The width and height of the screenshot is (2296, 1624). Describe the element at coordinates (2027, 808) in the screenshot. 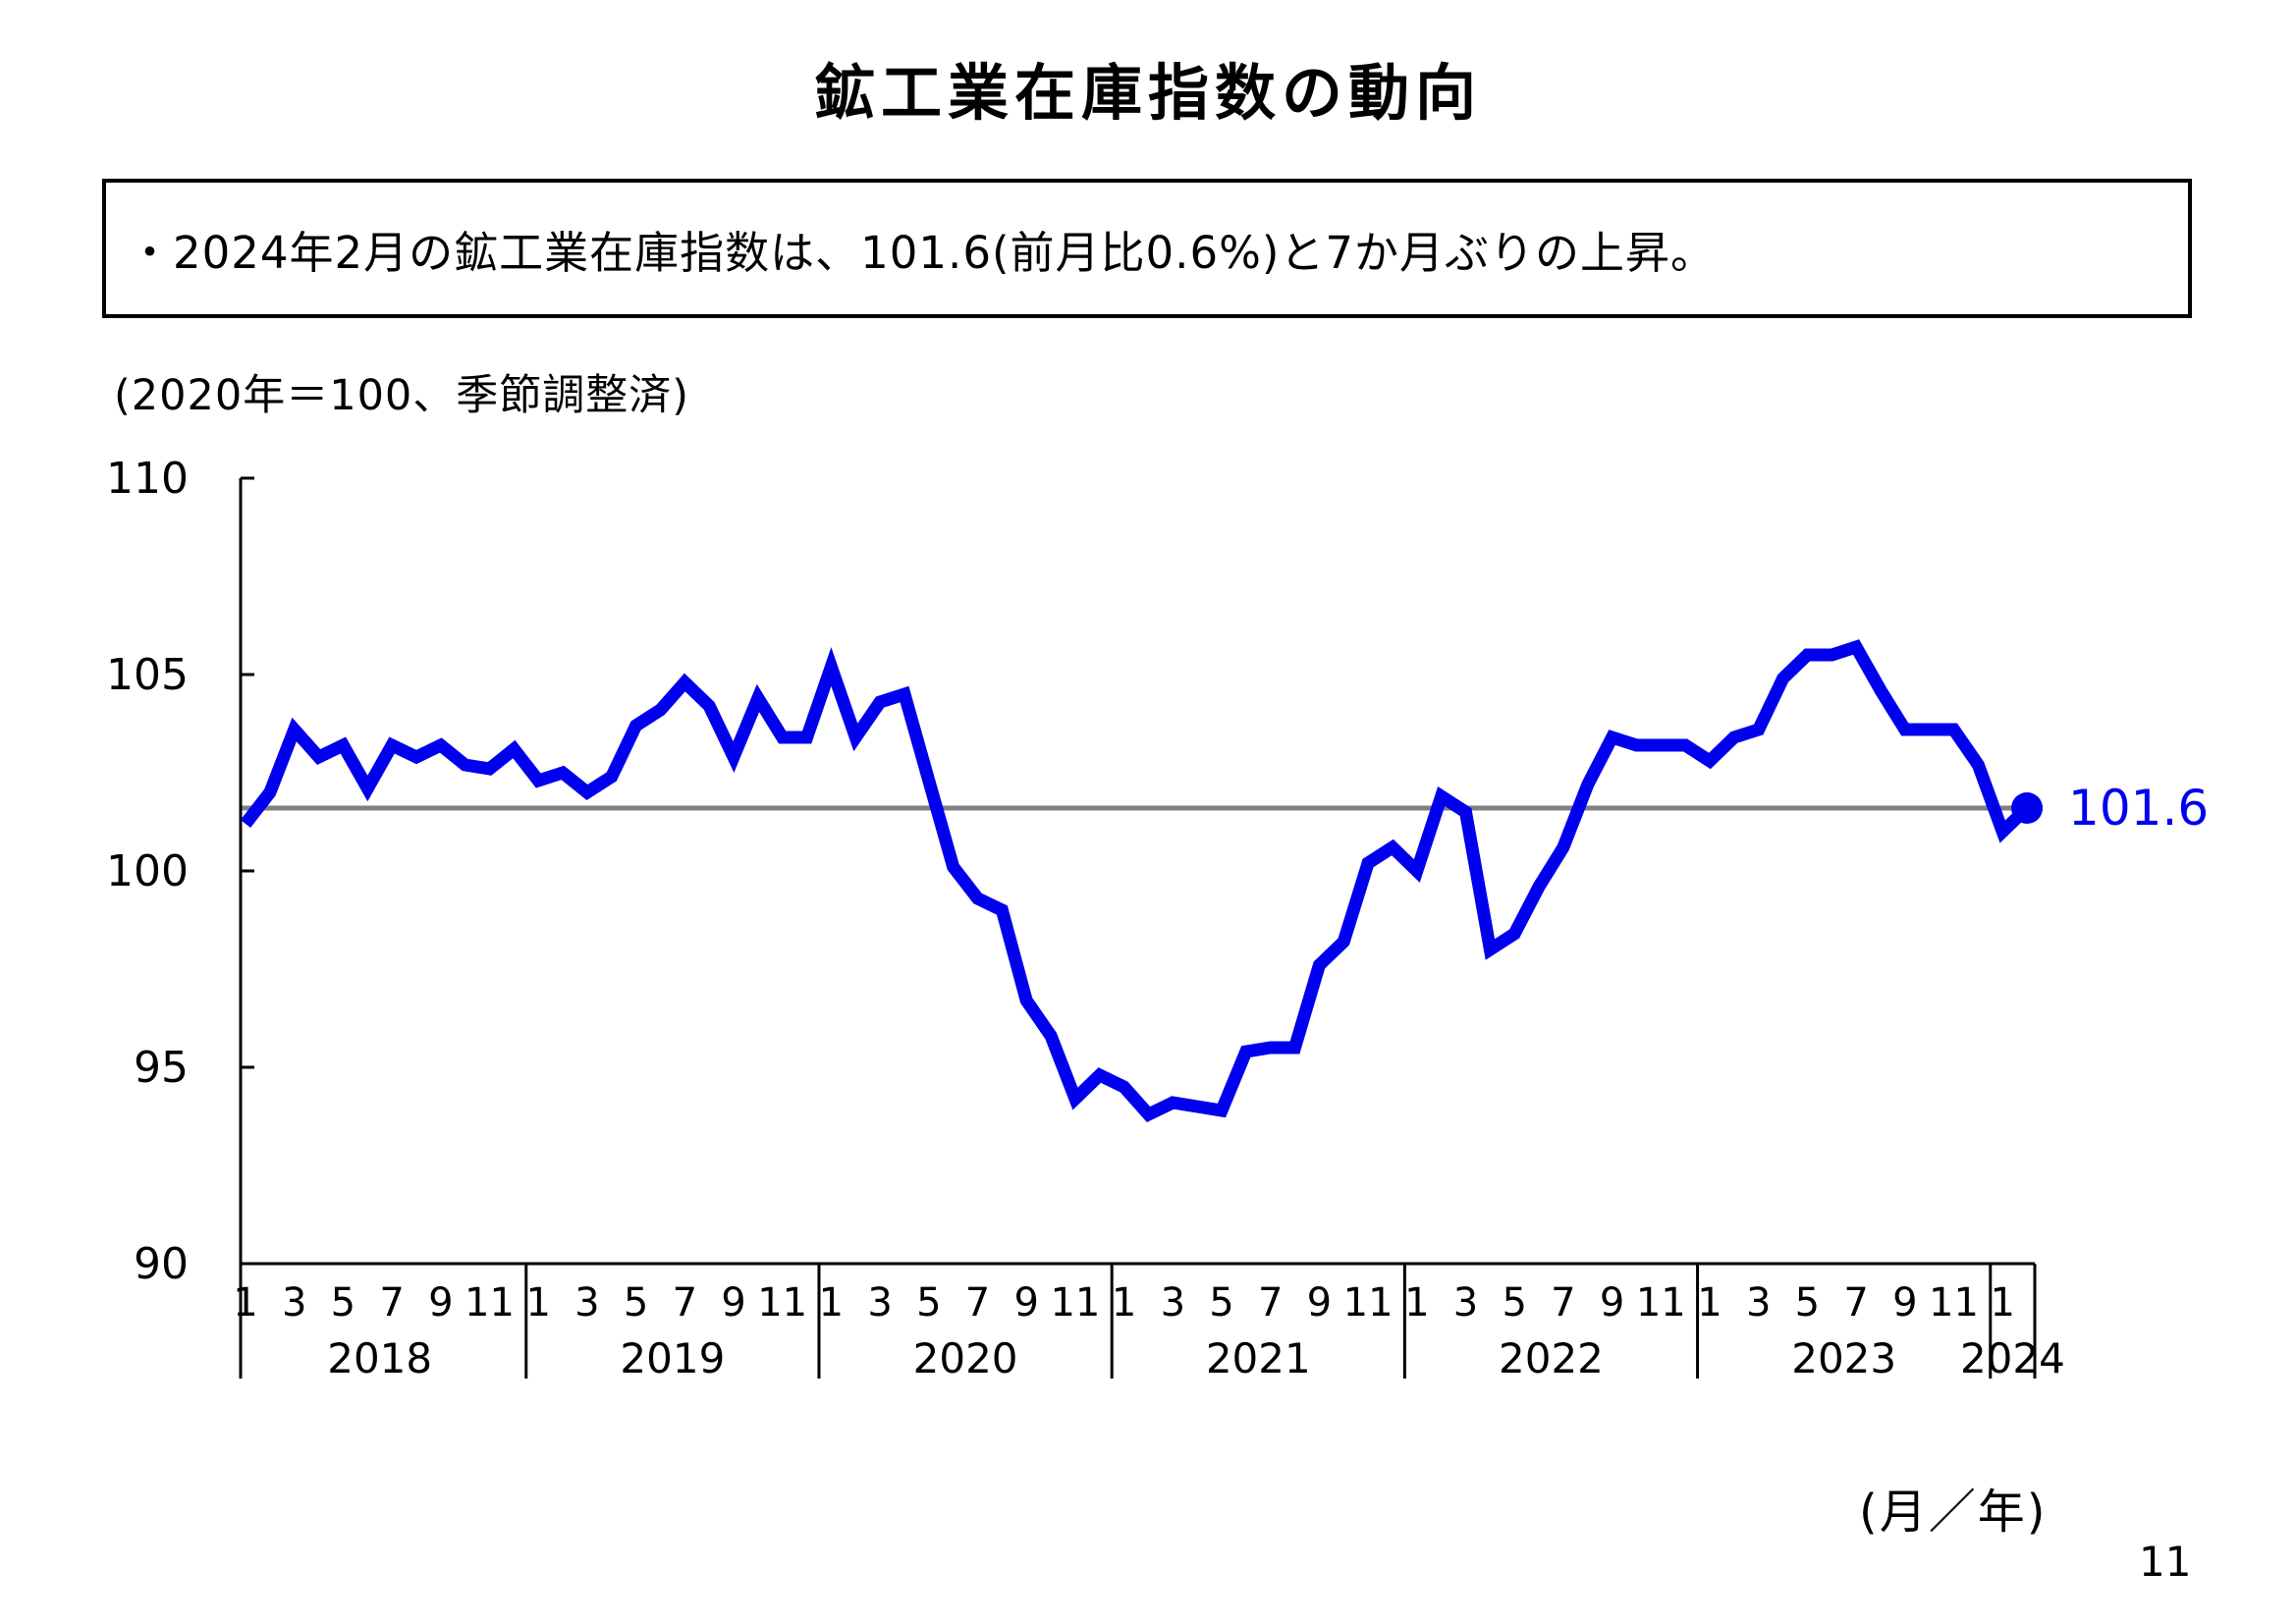

I see `latest-point-dot` at that location.